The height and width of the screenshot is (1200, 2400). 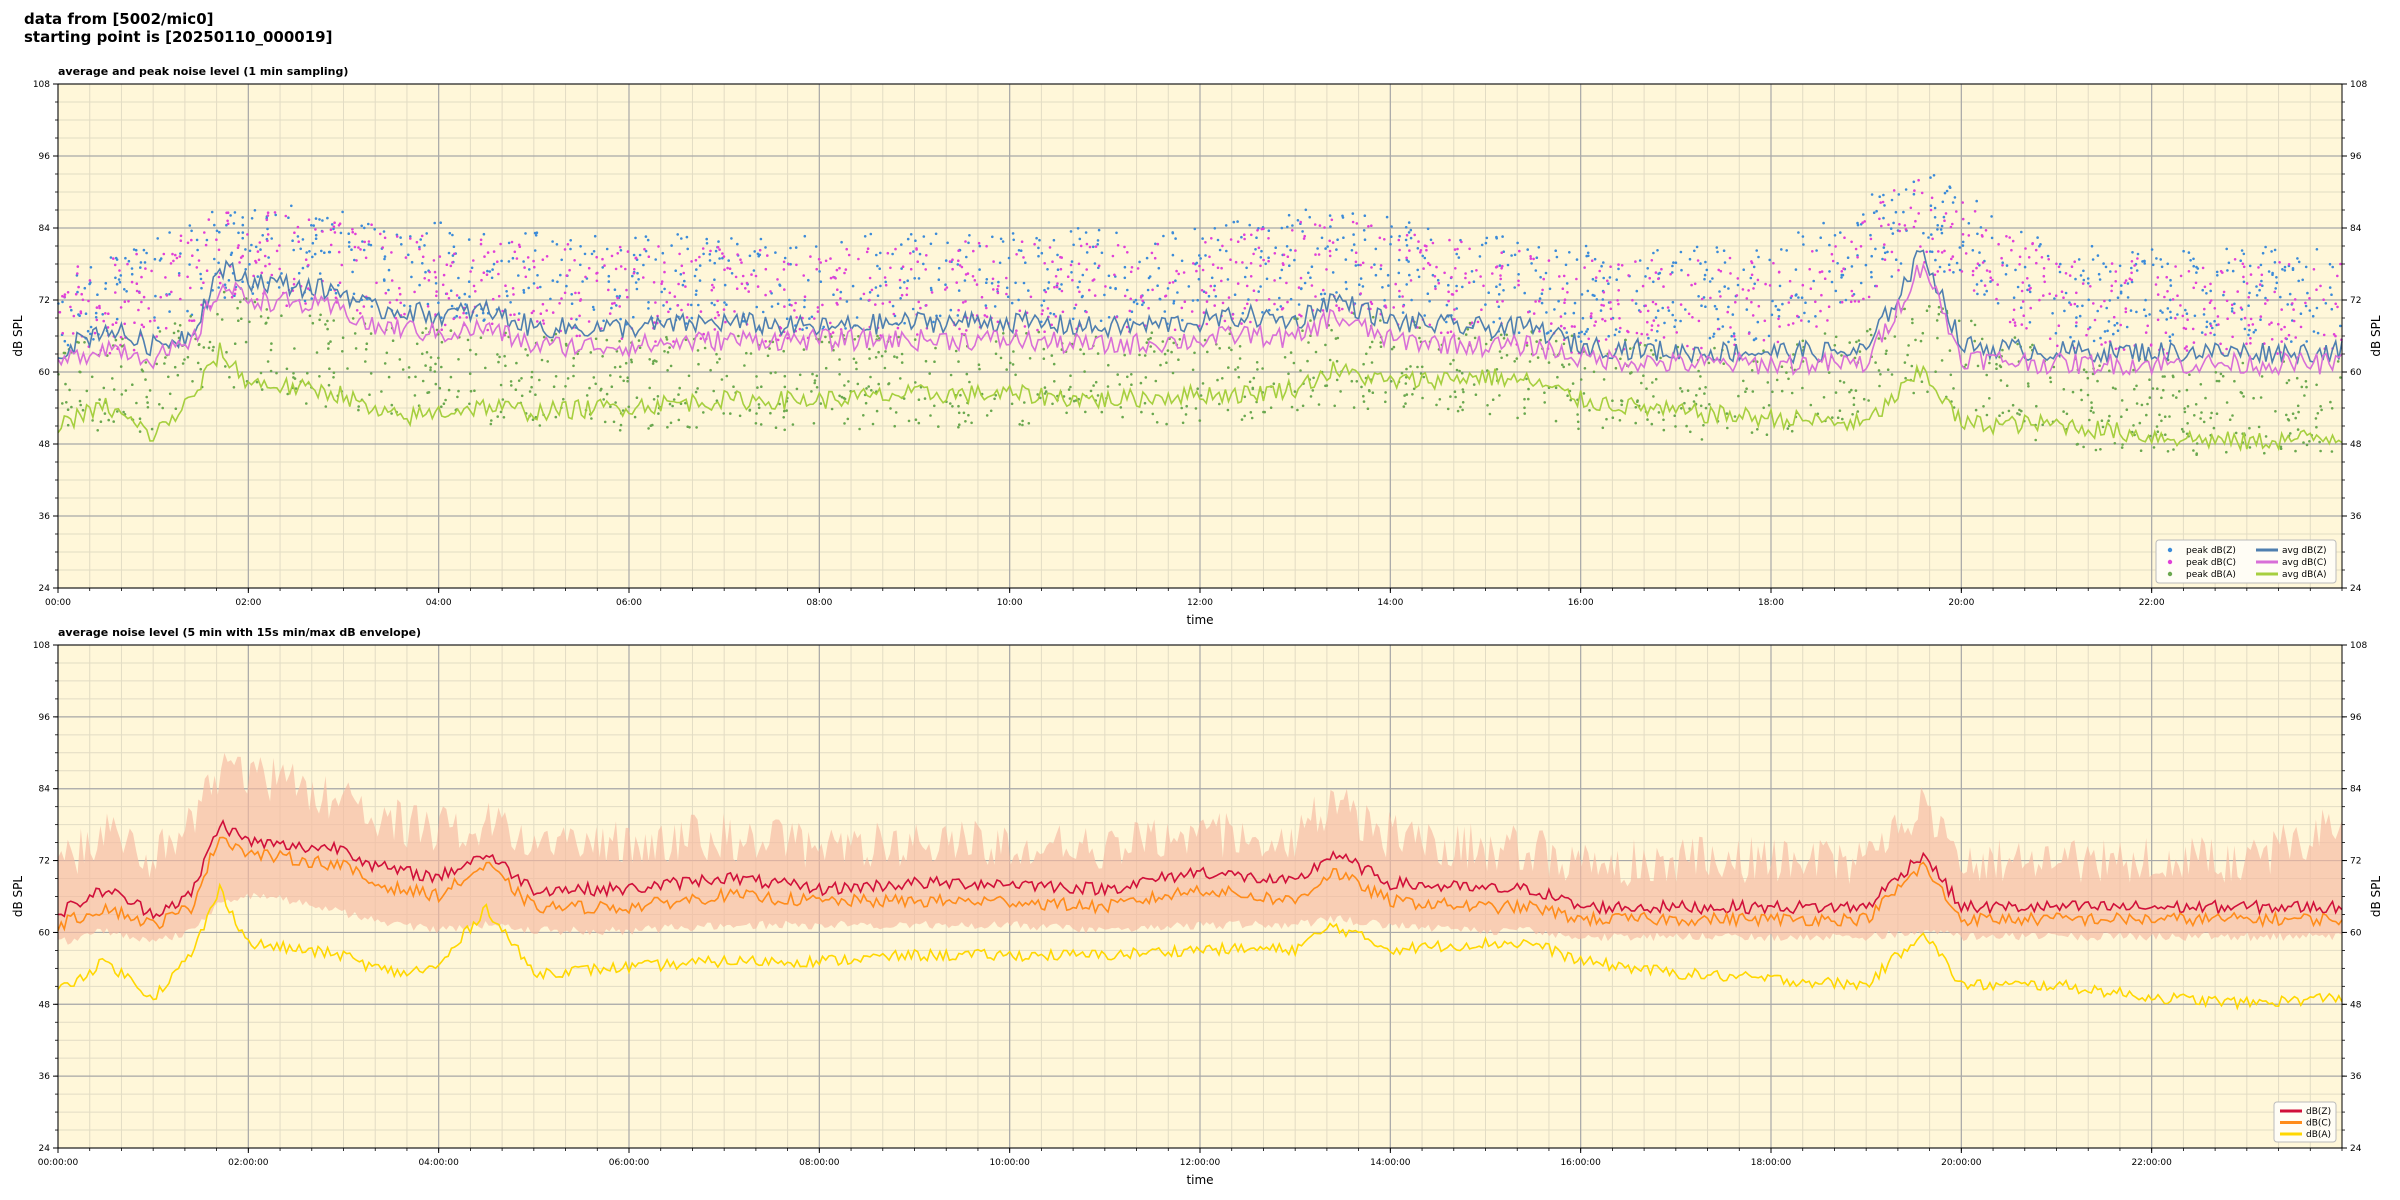 I want to click on x-tick-label: 20:00, so click(x=1961, y=603).